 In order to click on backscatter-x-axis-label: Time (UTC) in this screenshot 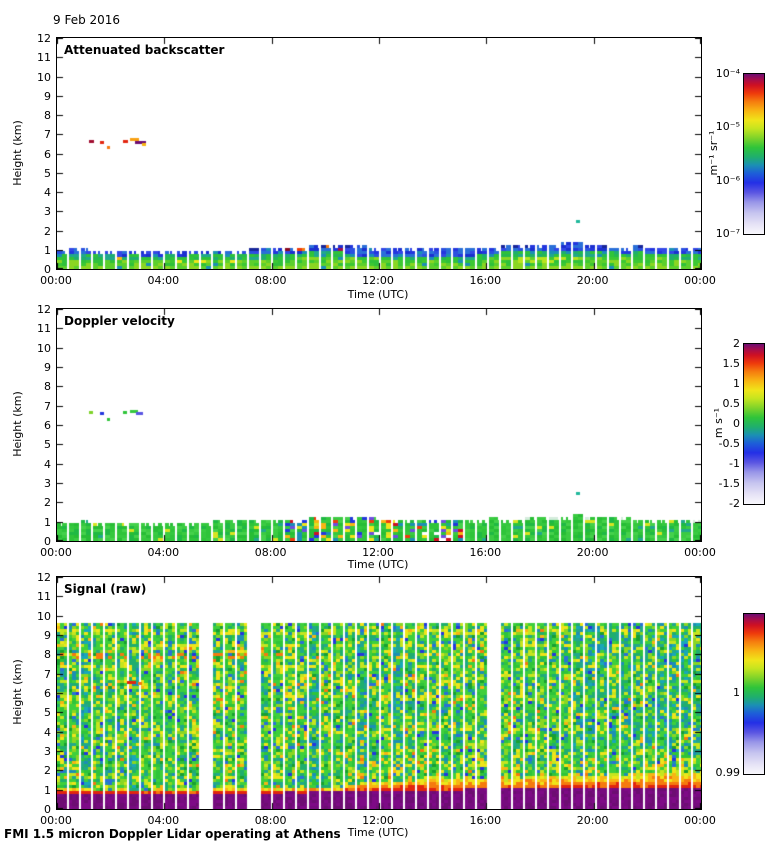, I will do `click(378, 294)`.